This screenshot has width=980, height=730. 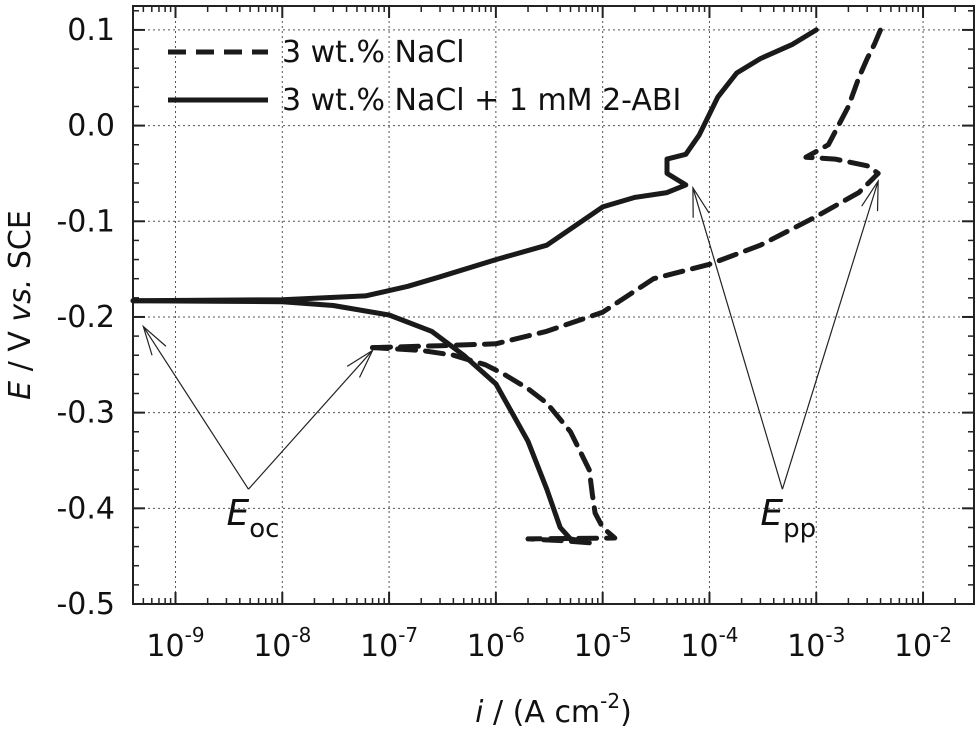 What do you see at coordinates (542, 712) in the screenshot?
I see `x-title-units: / (A cm` at bounding box center [542, 712].